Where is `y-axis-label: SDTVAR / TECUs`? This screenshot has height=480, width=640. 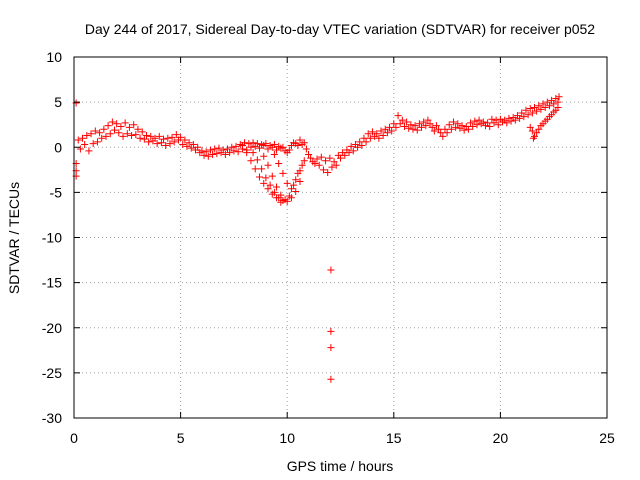
y-axis-label: SDTVAR / TECUs is located at coordinates (14, 238).